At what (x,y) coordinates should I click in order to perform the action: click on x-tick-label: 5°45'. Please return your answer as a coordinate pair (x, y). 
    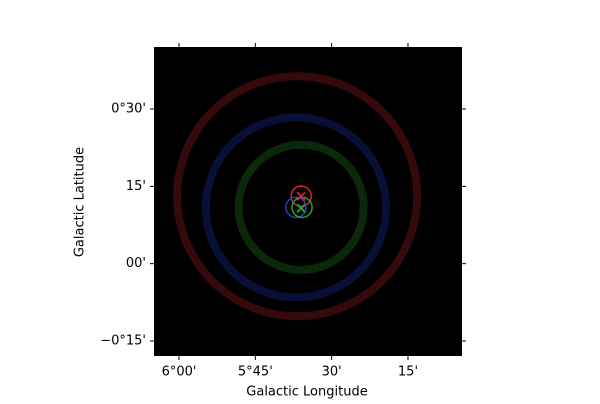
    Looking at the image, I should click on (255, 372).